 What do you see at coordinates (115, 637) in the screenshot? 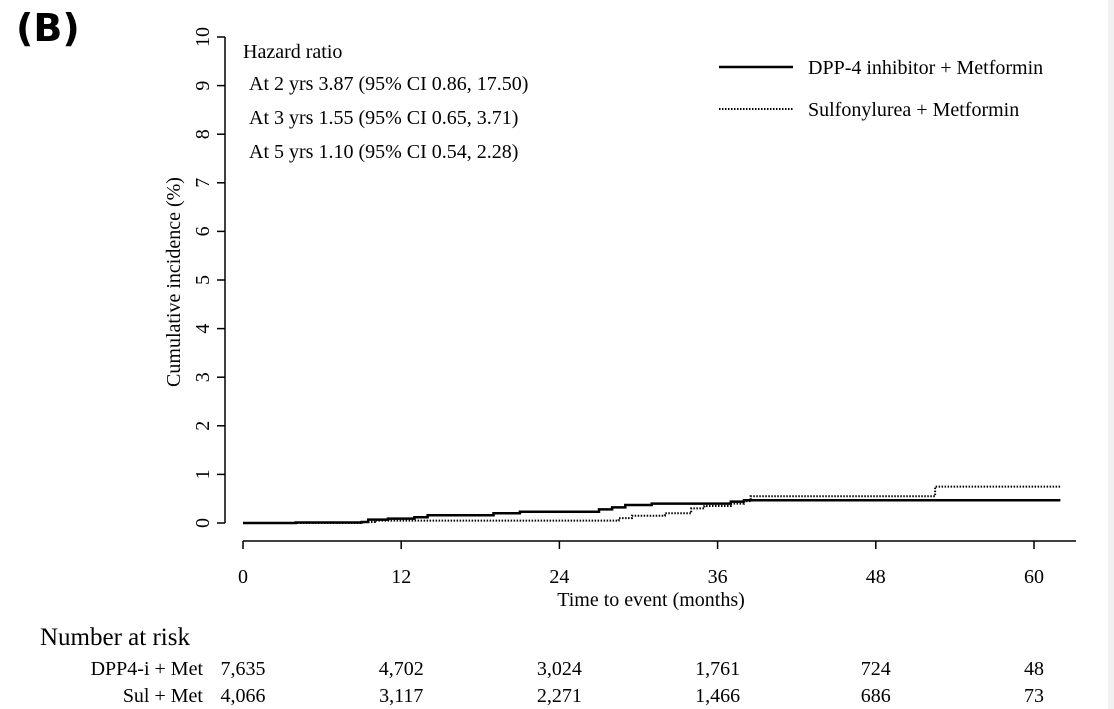
I see `risk-title: Number at risk` at bounding box center [115, 637].